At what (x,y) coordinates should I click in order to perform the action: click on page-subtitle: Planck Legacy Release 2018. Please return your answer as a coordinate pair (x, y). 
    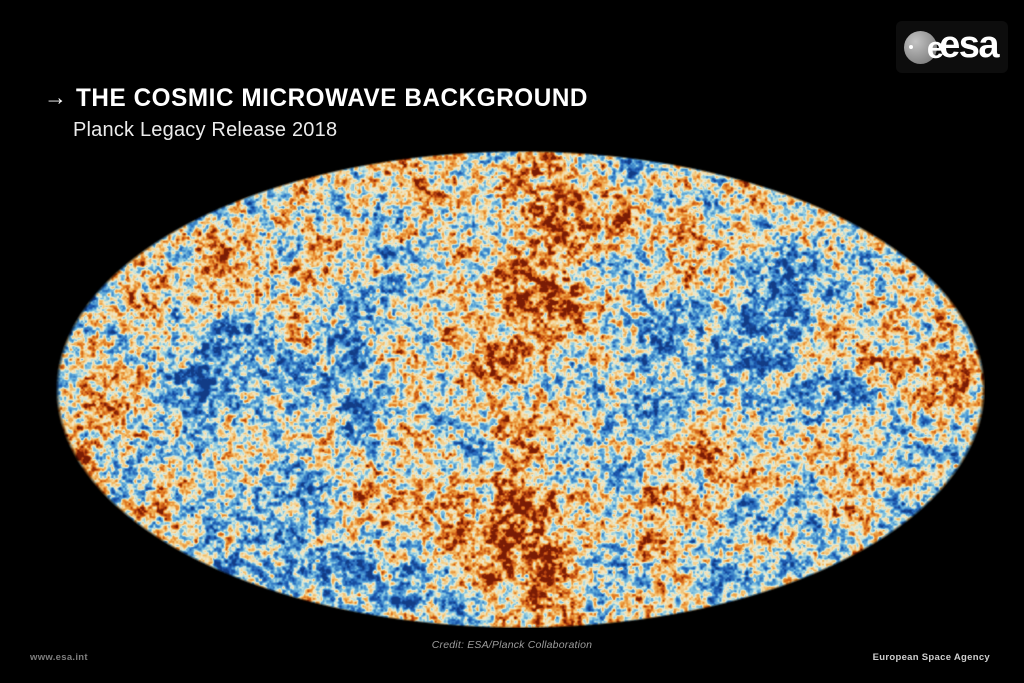
    Looking at the image, I should click on (205, 130).